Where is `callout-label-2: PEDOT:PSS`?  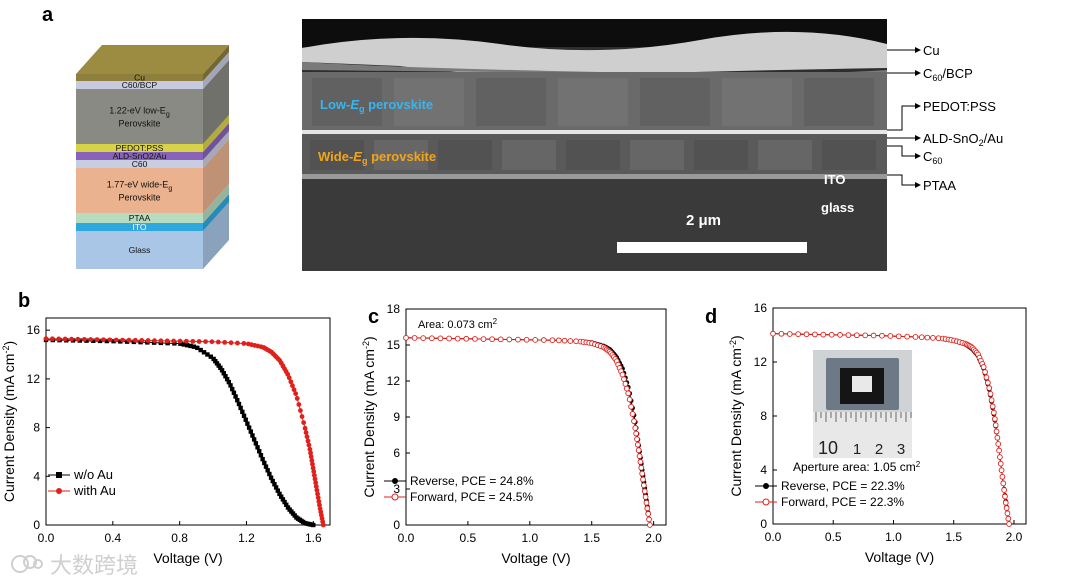
callout-label-2: PEDOT:PSS is located at coordinates (959, 106).